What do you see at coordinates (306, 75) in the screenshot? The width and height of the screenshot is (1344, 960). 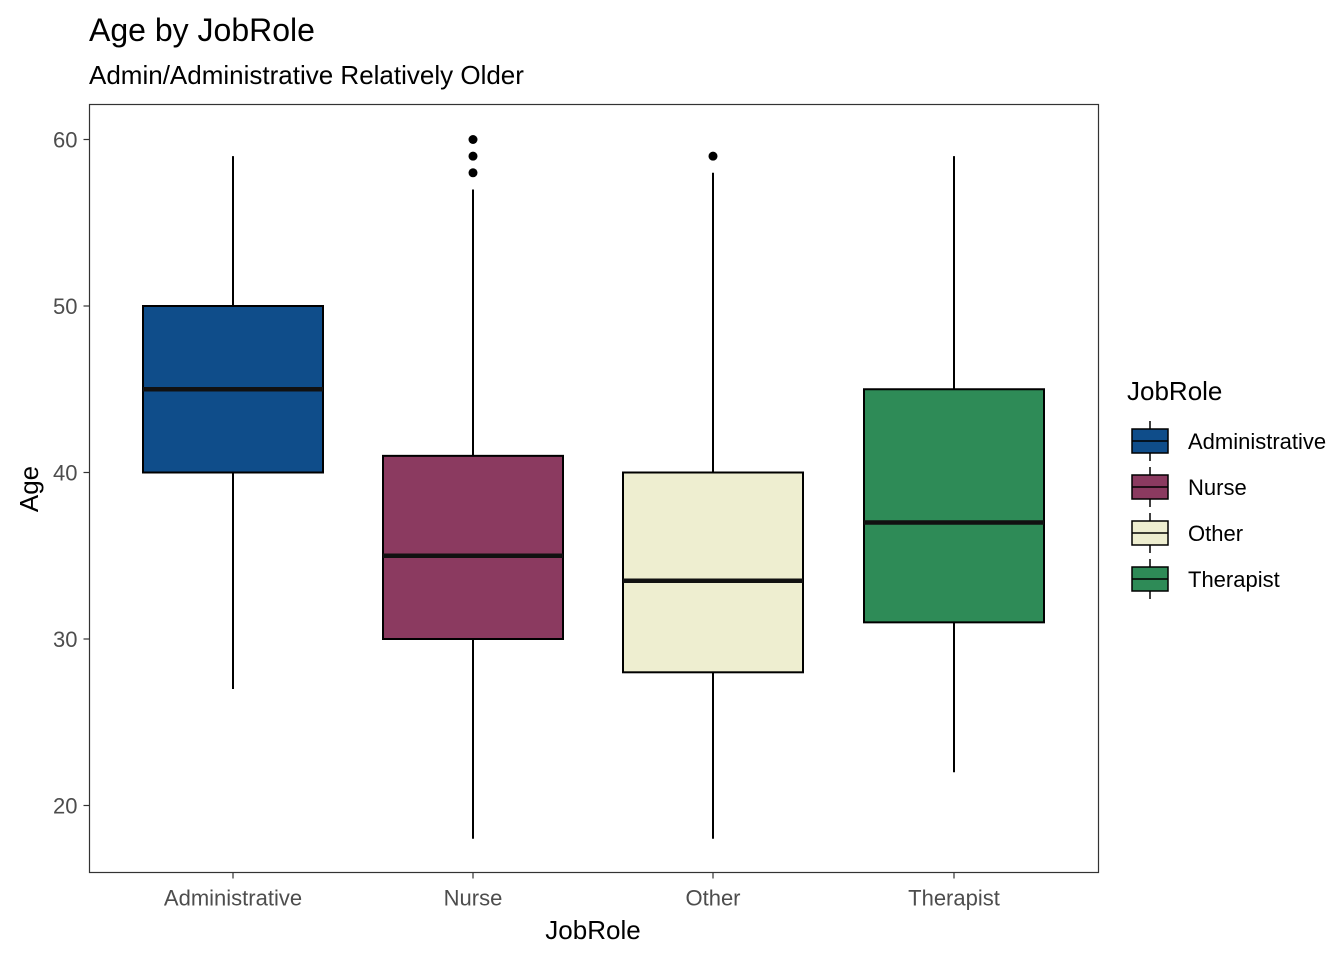 I see `chart-subtitle: Admin/Administrative Relatively Older` at bounding box center [306, 75].